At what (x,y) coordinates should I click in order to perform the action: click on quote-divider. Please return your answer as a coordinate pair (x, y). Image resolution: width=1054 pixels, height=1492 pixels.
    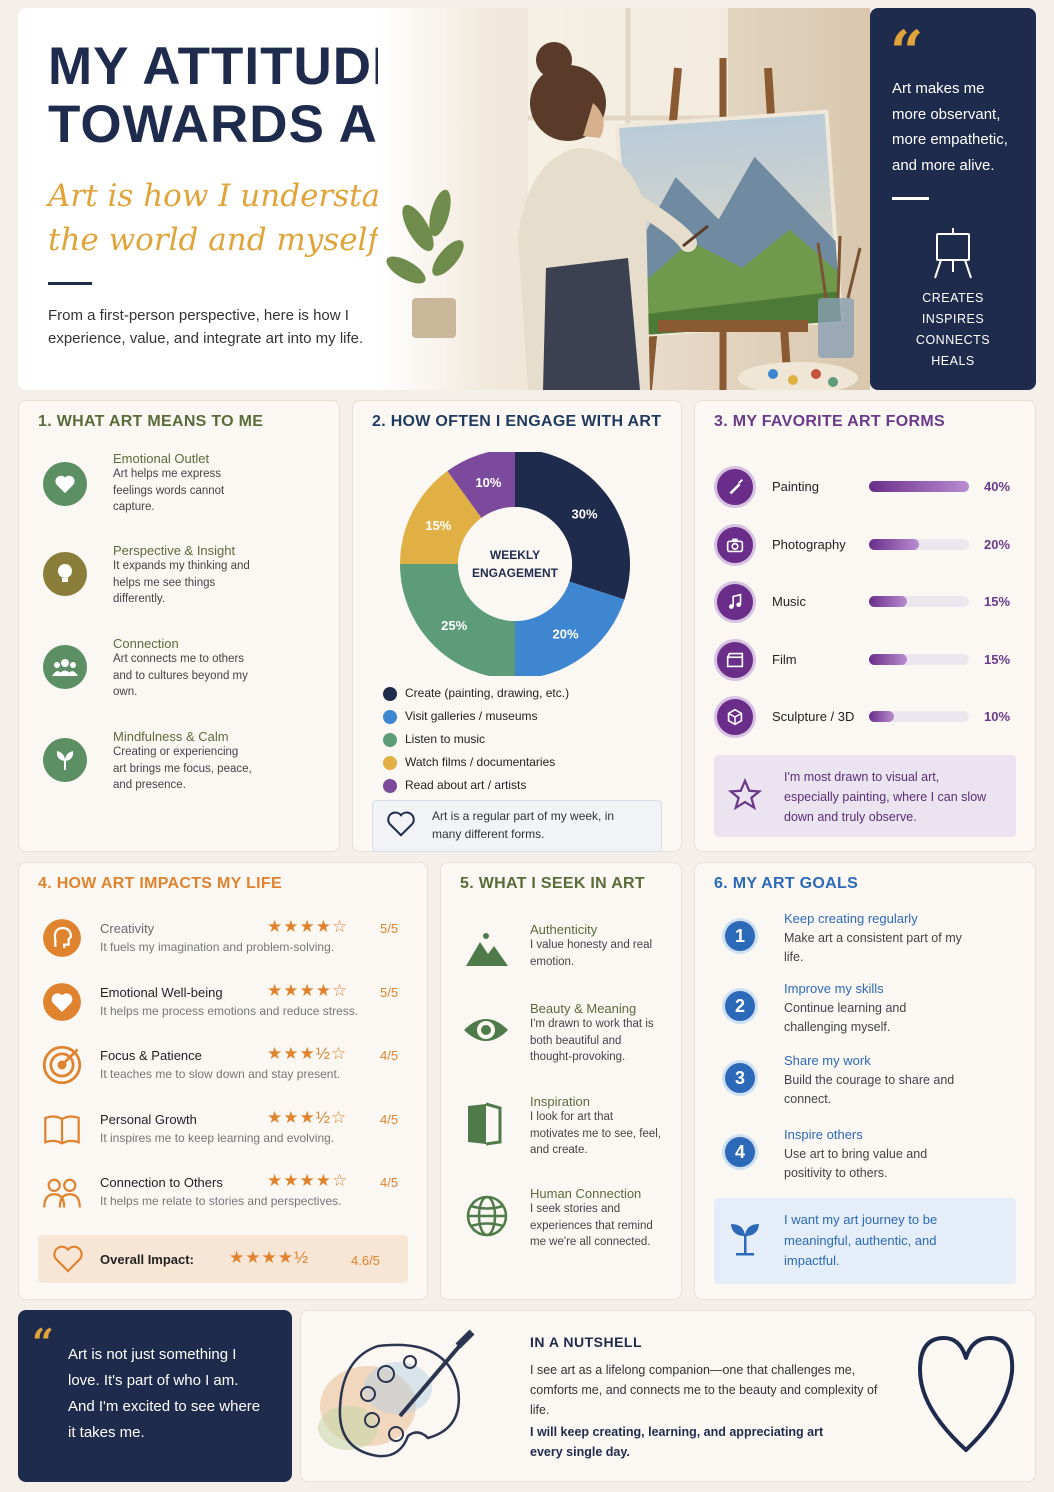
    Looking at the image, I should click on (910, 198).